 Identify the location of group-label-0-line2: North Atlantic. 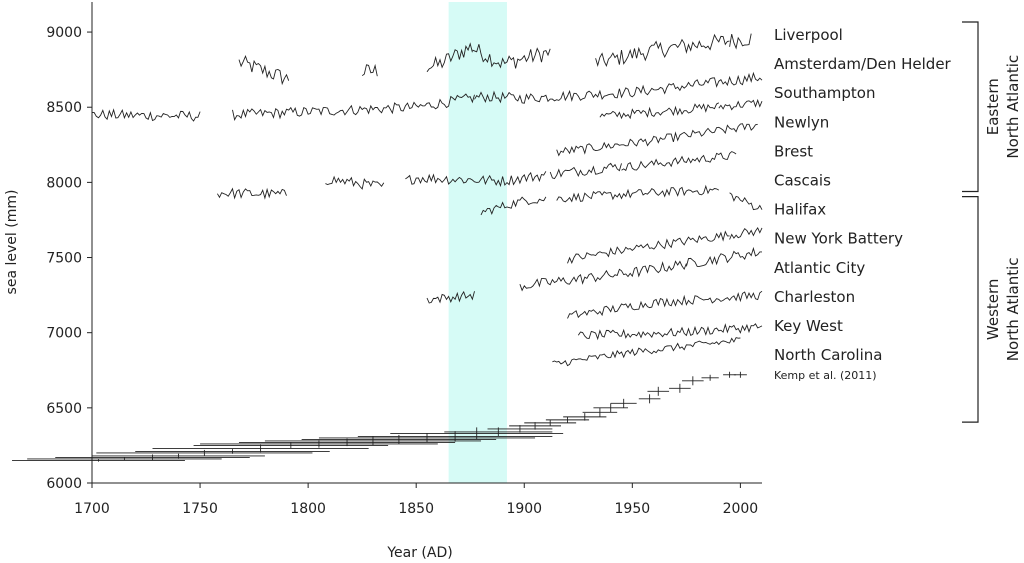
(1013, 107).